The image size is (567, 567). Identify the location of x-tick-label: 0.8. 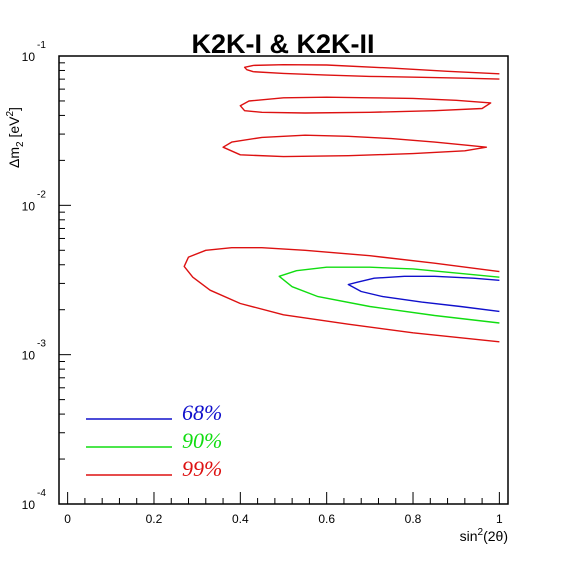
(413, 519).